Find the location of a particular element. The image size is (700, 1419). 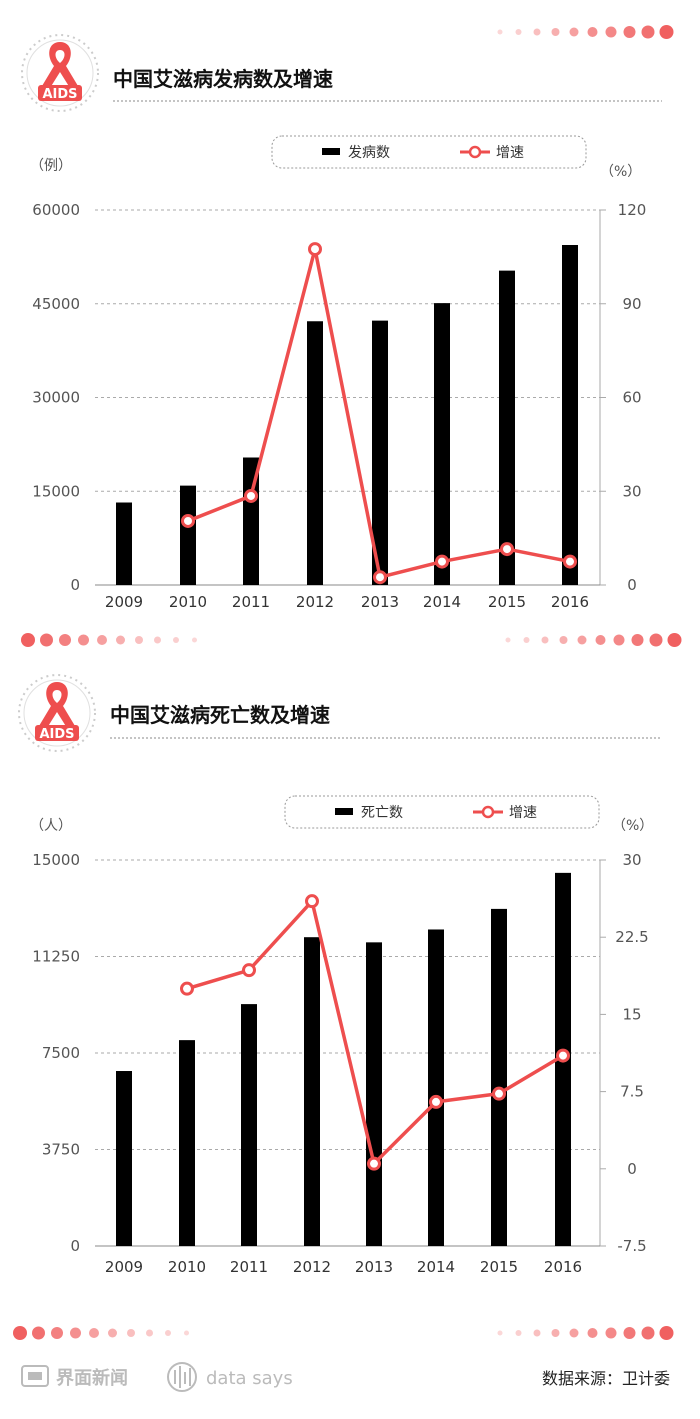

left-axis-unit: （人） is located at coordinates (51, 826).